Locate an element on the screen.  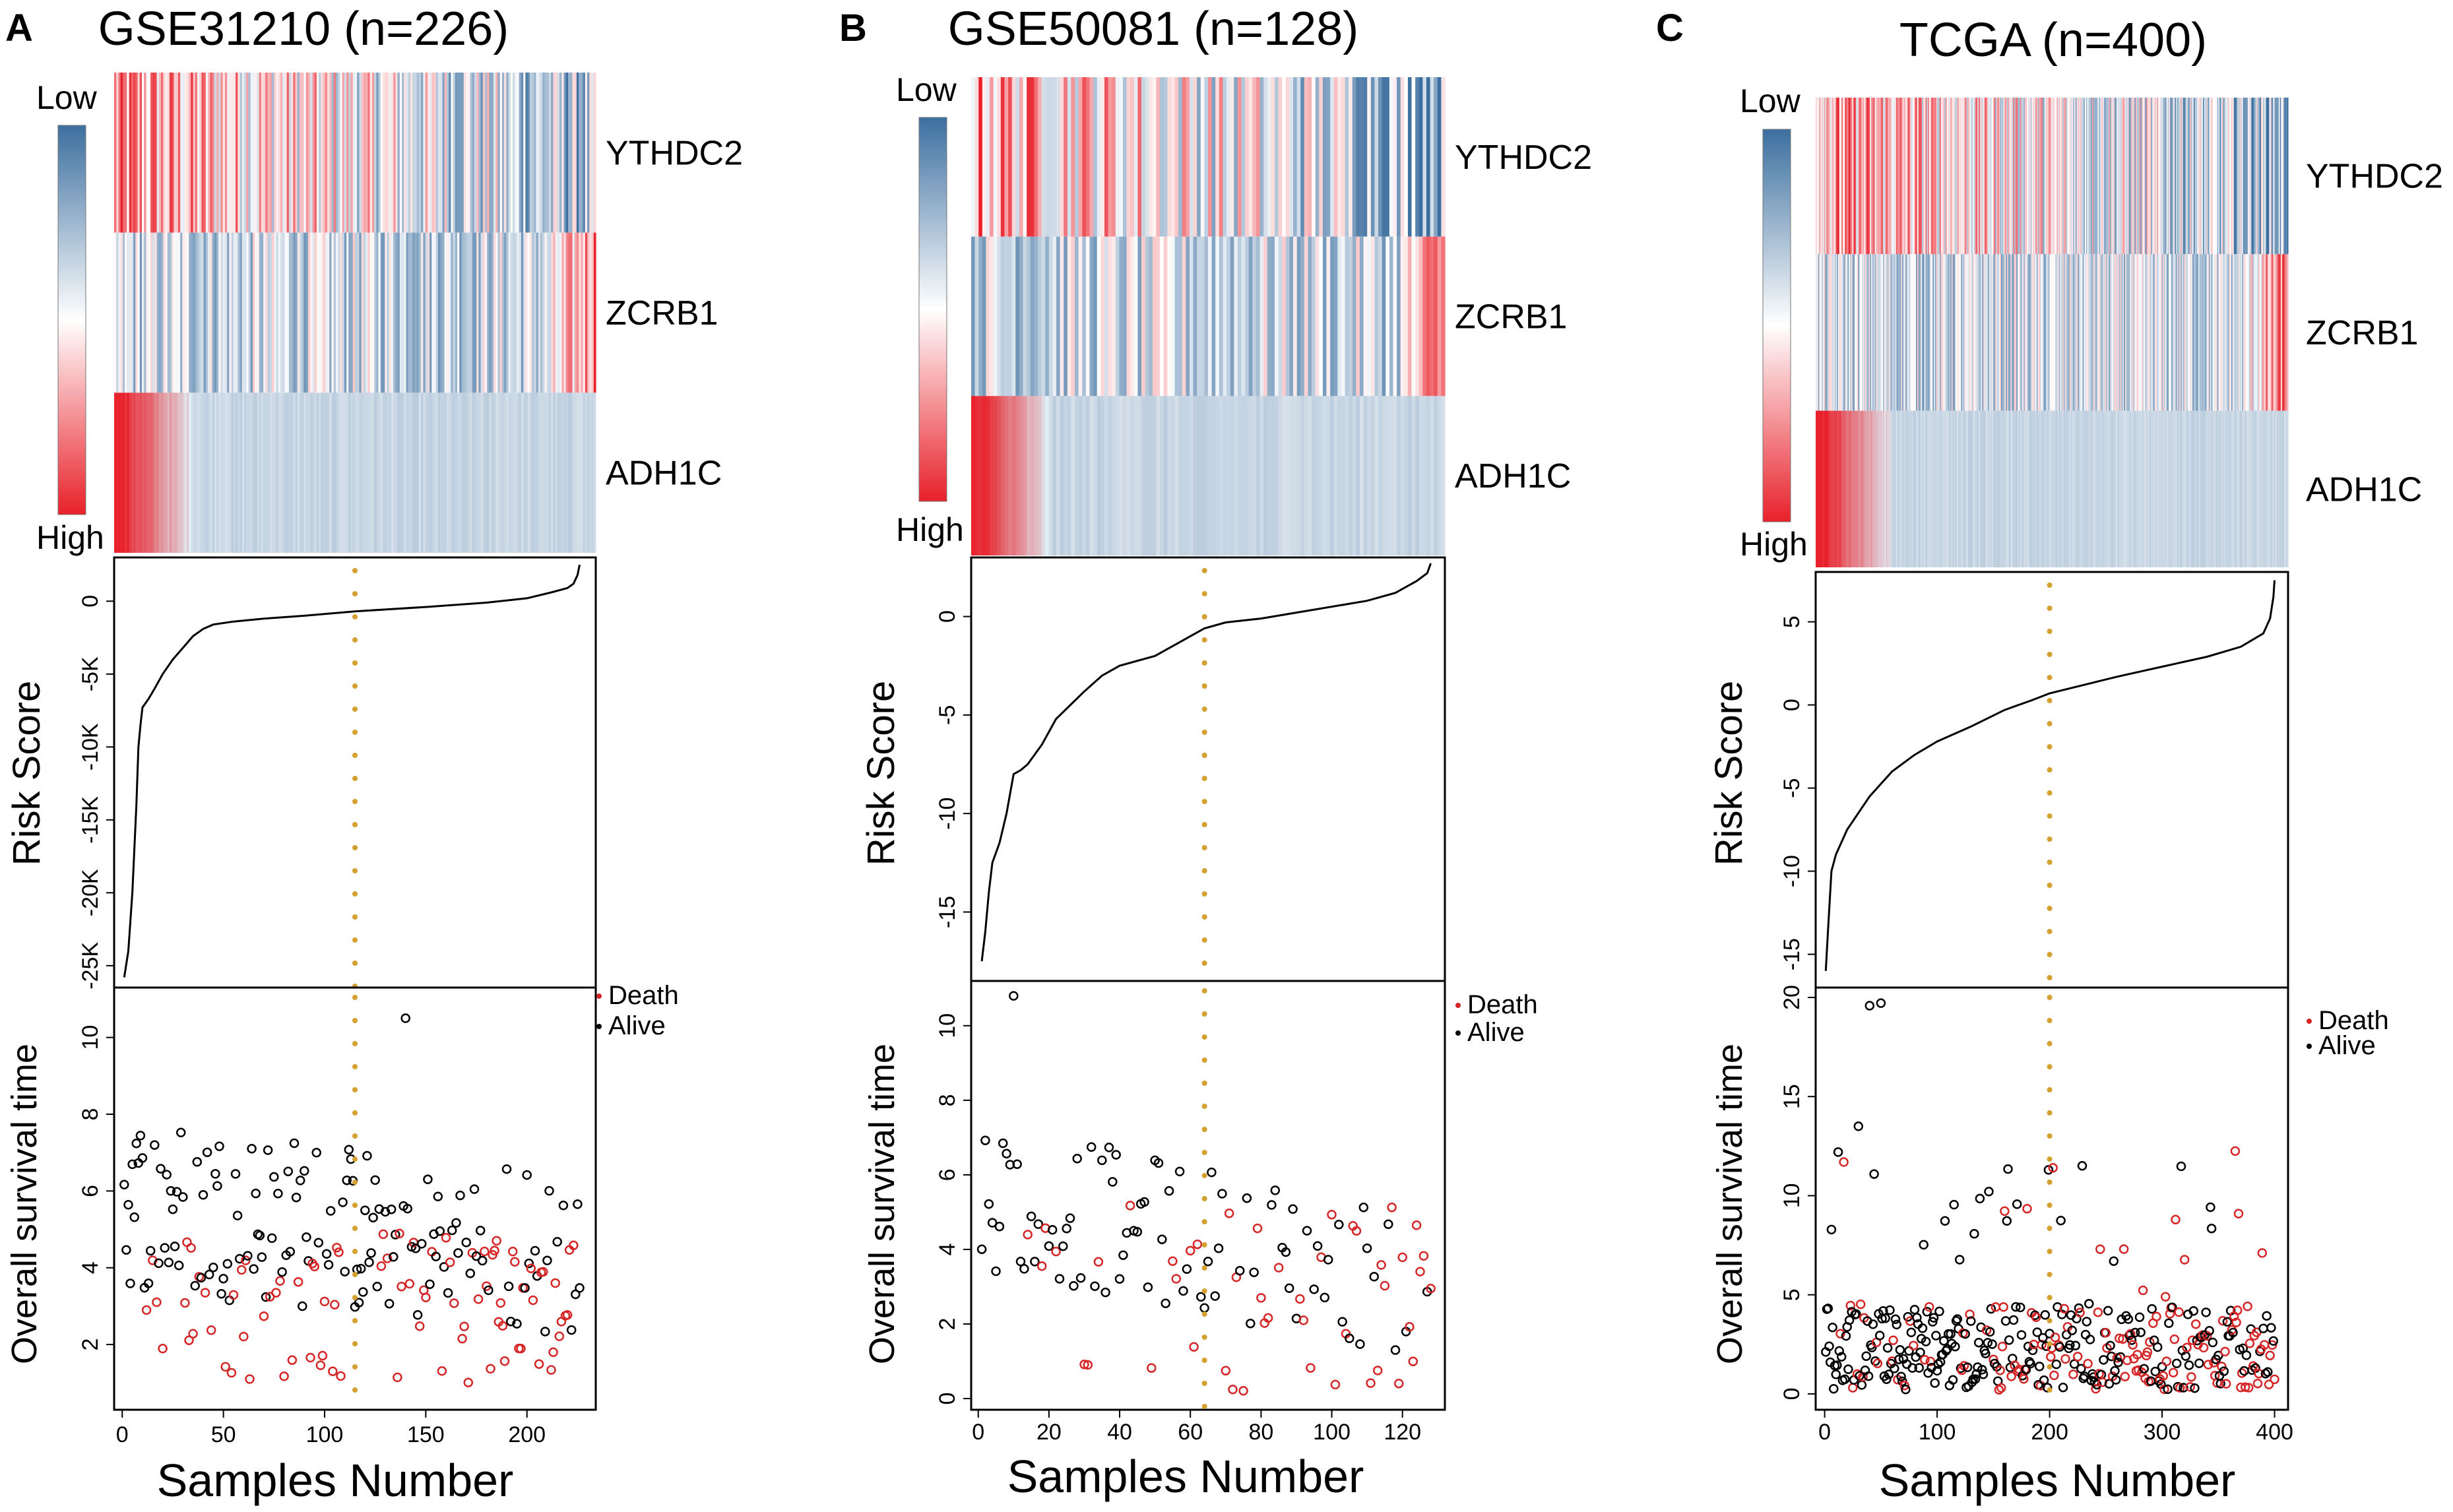
survival-xtick-label: 60 is located at coordinates (1190, 1432).